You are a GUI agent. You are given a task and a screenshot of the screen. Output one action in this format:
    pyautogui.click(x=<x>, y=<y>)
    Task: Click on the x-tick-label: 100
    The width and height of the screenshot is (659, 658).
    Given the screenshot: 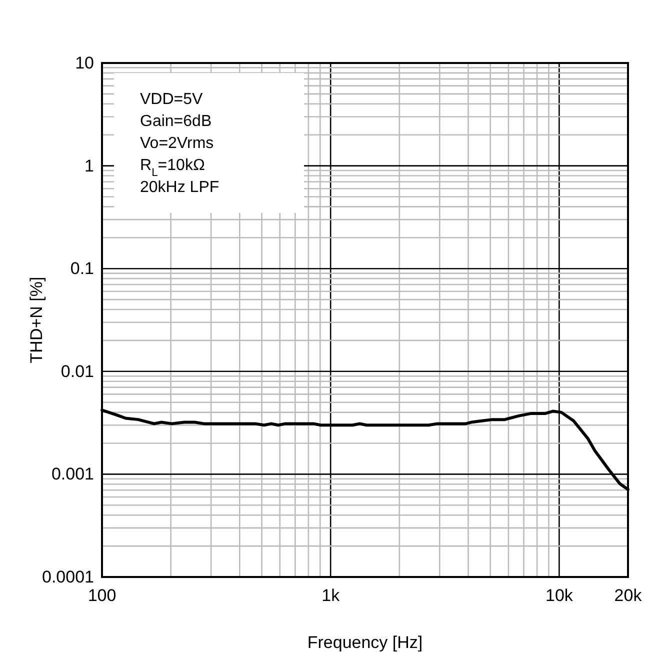 What is the action you would take?
    pyautogui.click(x=102, y=596)
    